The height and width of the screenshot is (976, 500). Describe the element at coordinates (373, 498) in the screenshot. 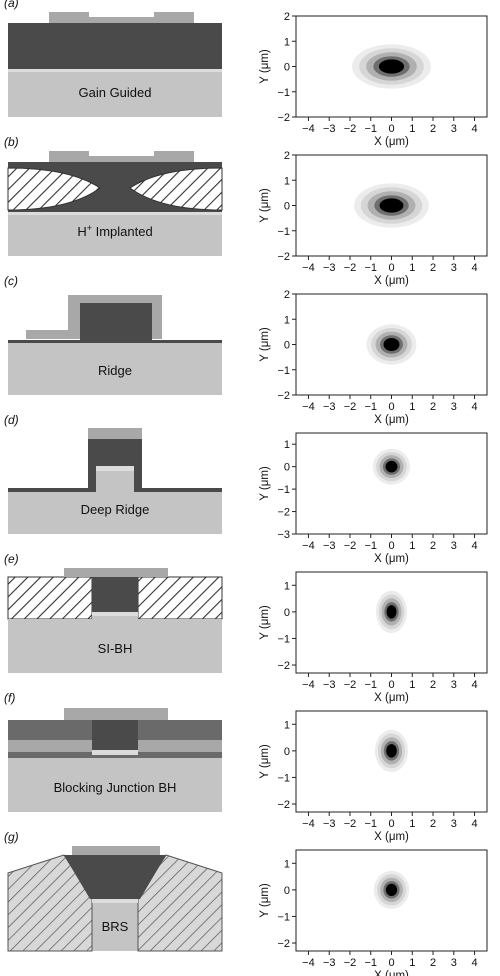

I see `mode-plot: −4 −3 −2 −1 0 1 2 3 4 1 0 −1 −2 −3 X (μm) Y (μm)` at that location.